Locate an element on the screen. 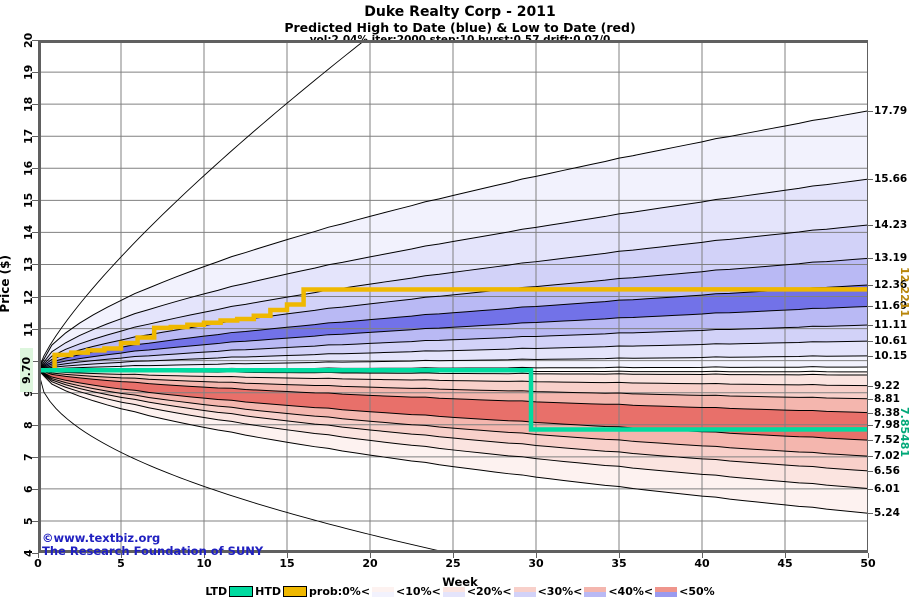 Image resolution: width=920 pixels, height=600 pixels. legend-item-ltd: LTD is located at coordinates (230, 591).